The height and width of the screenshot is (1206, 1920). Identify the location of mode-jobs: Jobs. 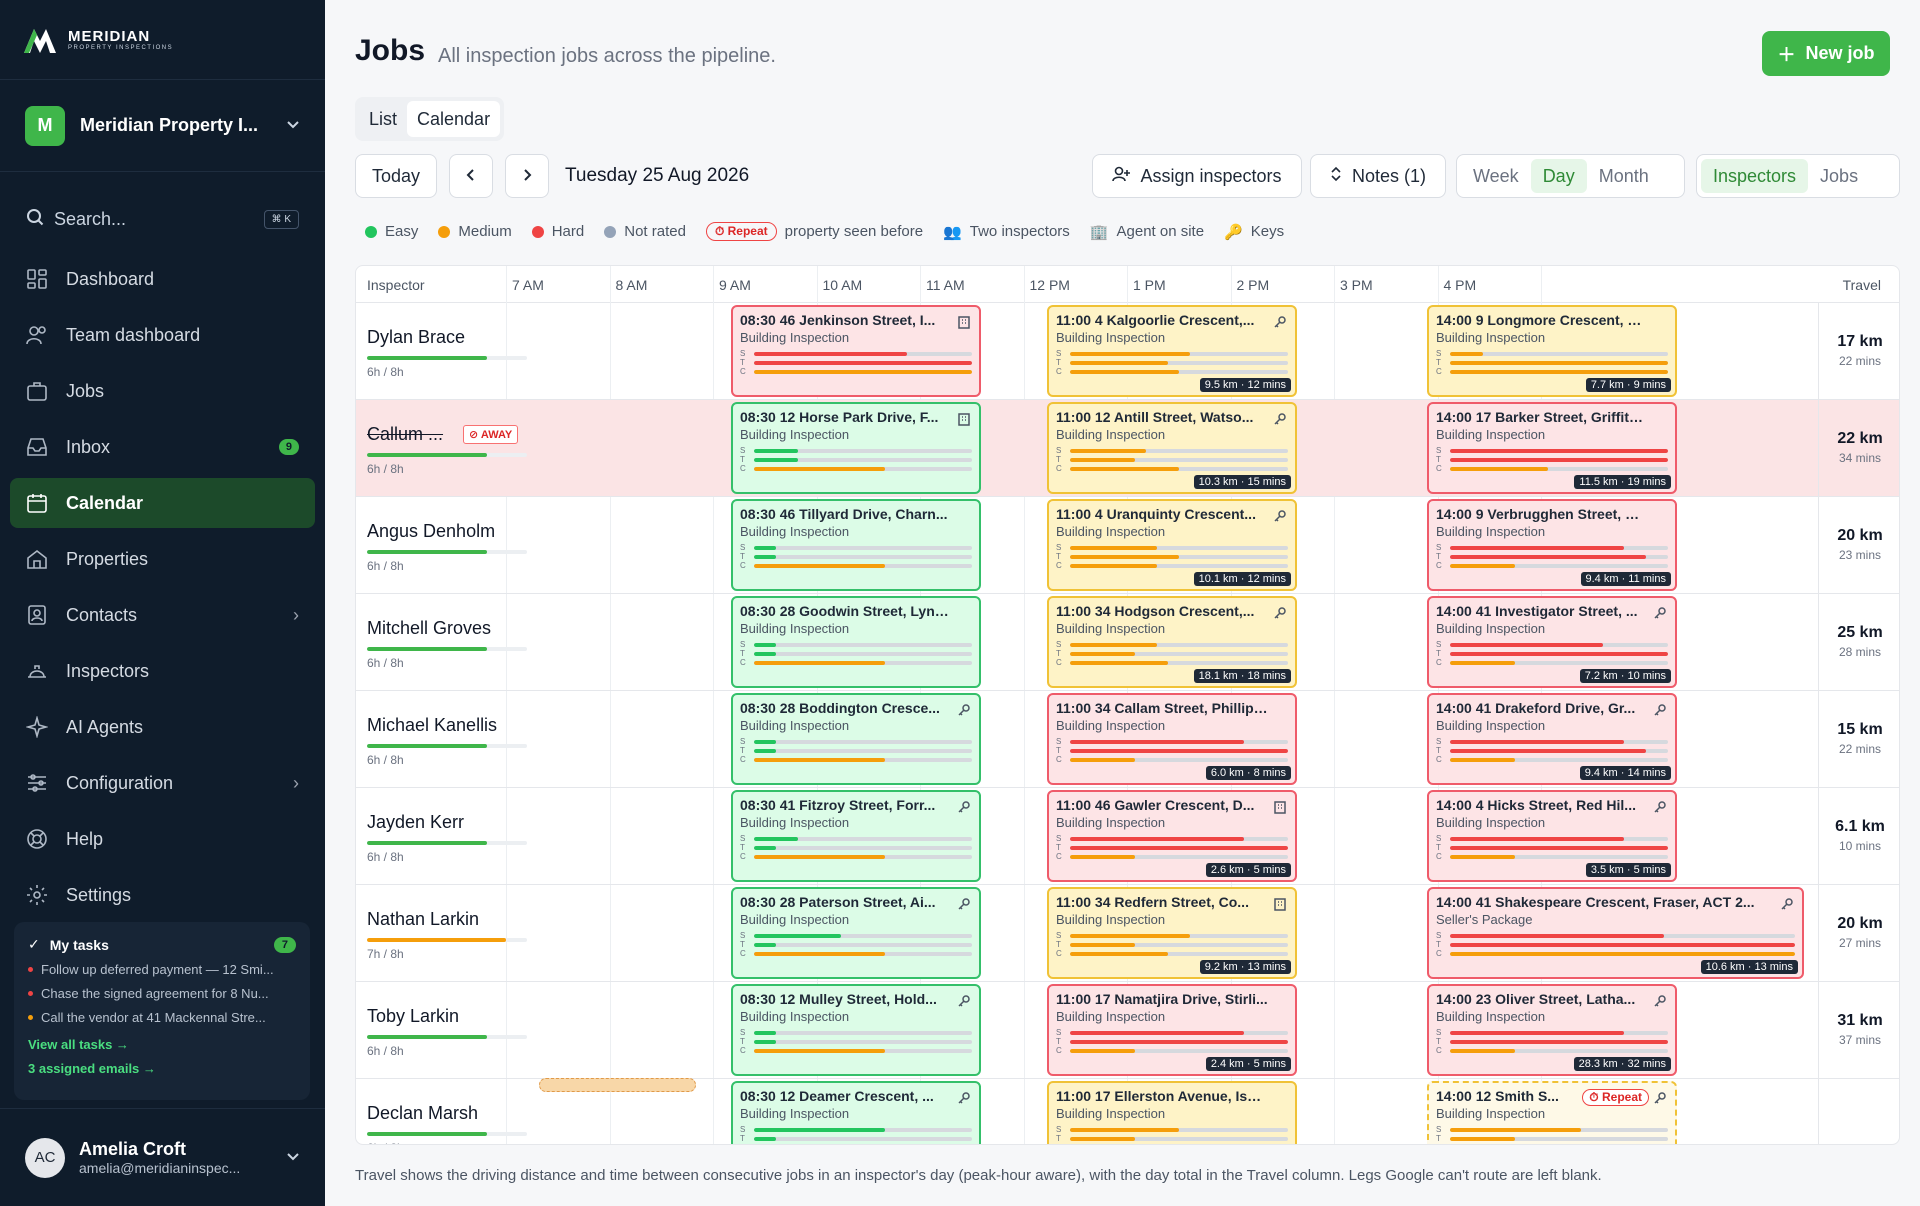
(1839, 175).